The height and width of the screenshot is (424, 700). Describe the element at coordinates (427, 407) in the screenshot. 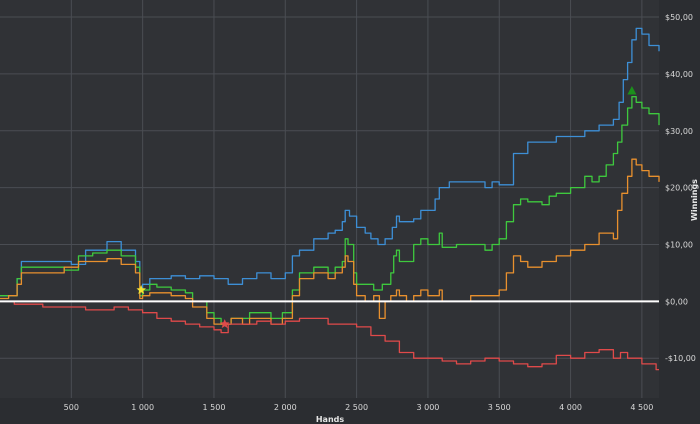

I see `x-tick-label: 3 000` at that location.